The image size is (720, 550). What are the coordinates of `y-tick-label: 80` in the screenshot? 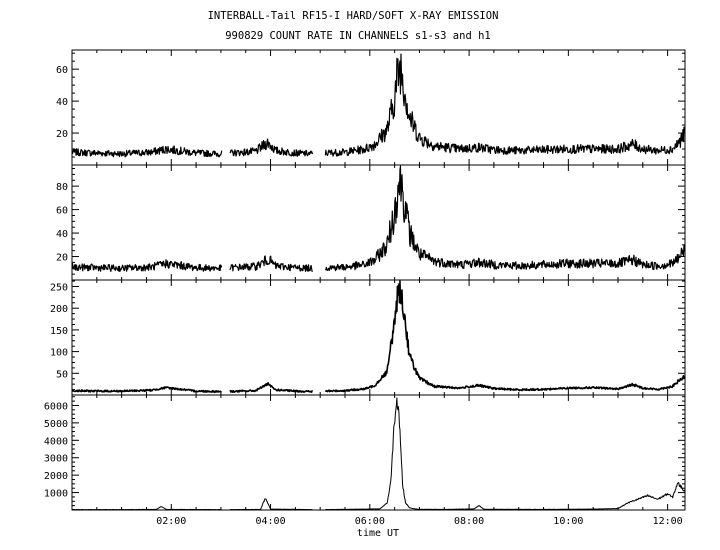 It's located at (62, 187).